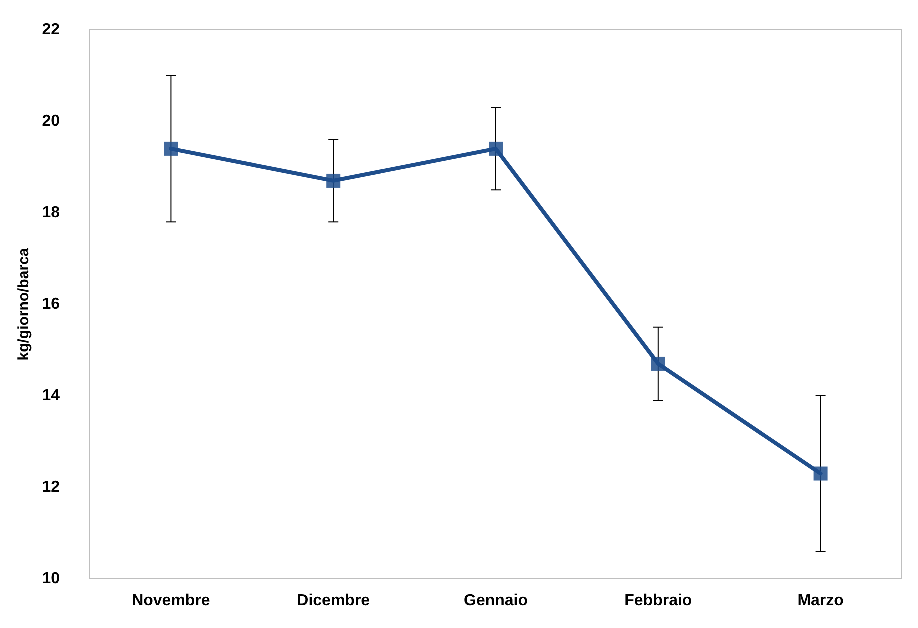  Describe the element at coordinates (51, 487) in the screenshot. I see `y-tick-label: 12` at that location.